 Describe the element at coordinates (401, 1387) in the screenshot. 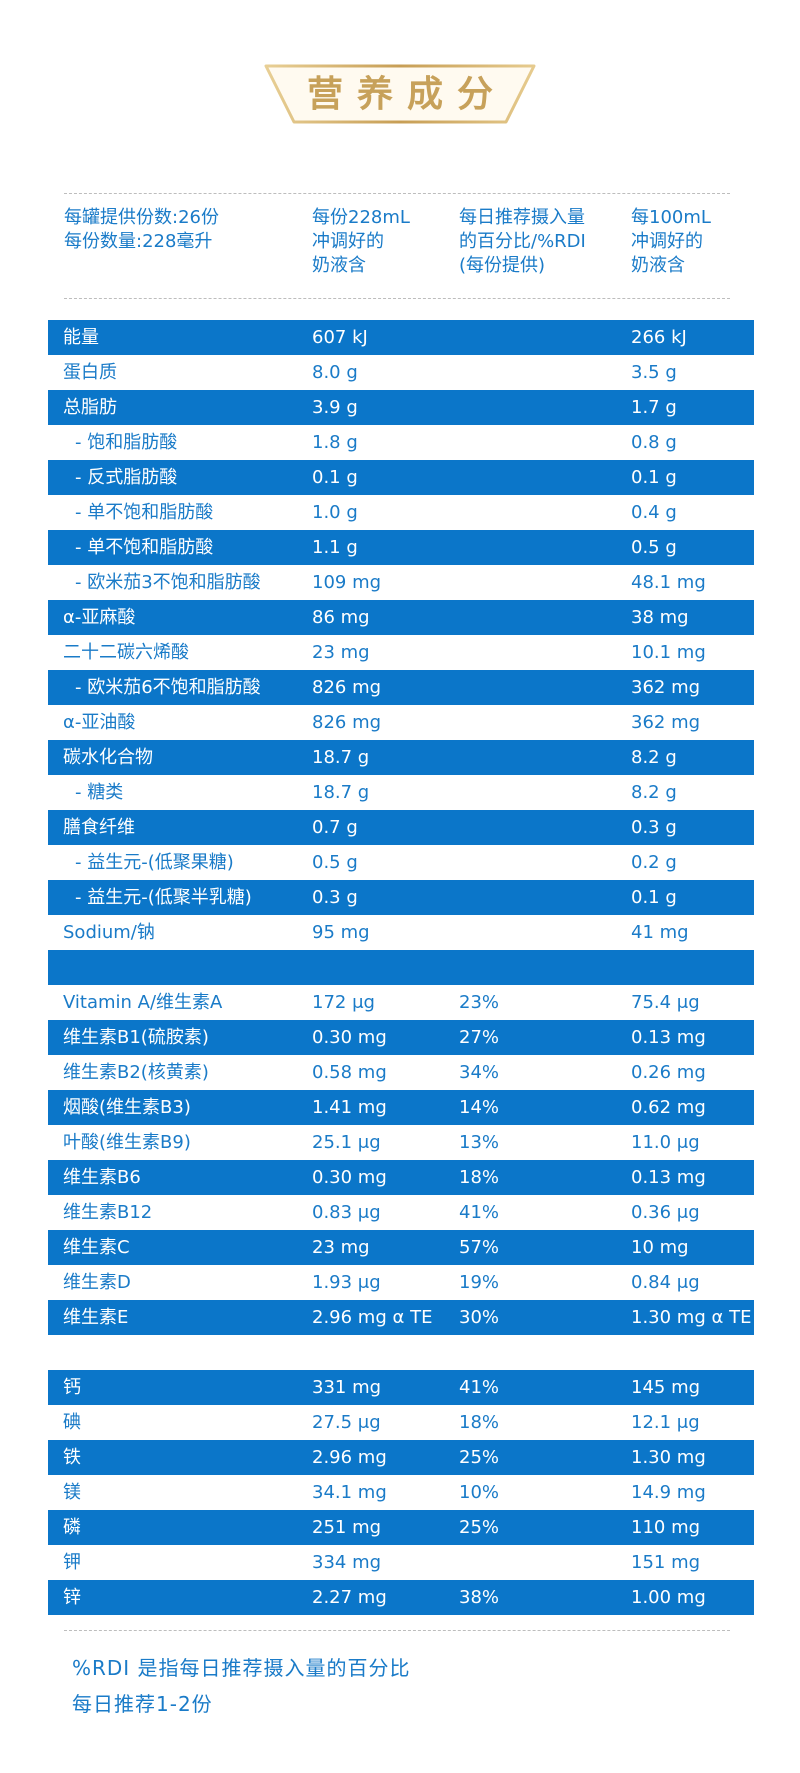

I see `table-row: 钙 331 mg 41% 145 mg` at that location.